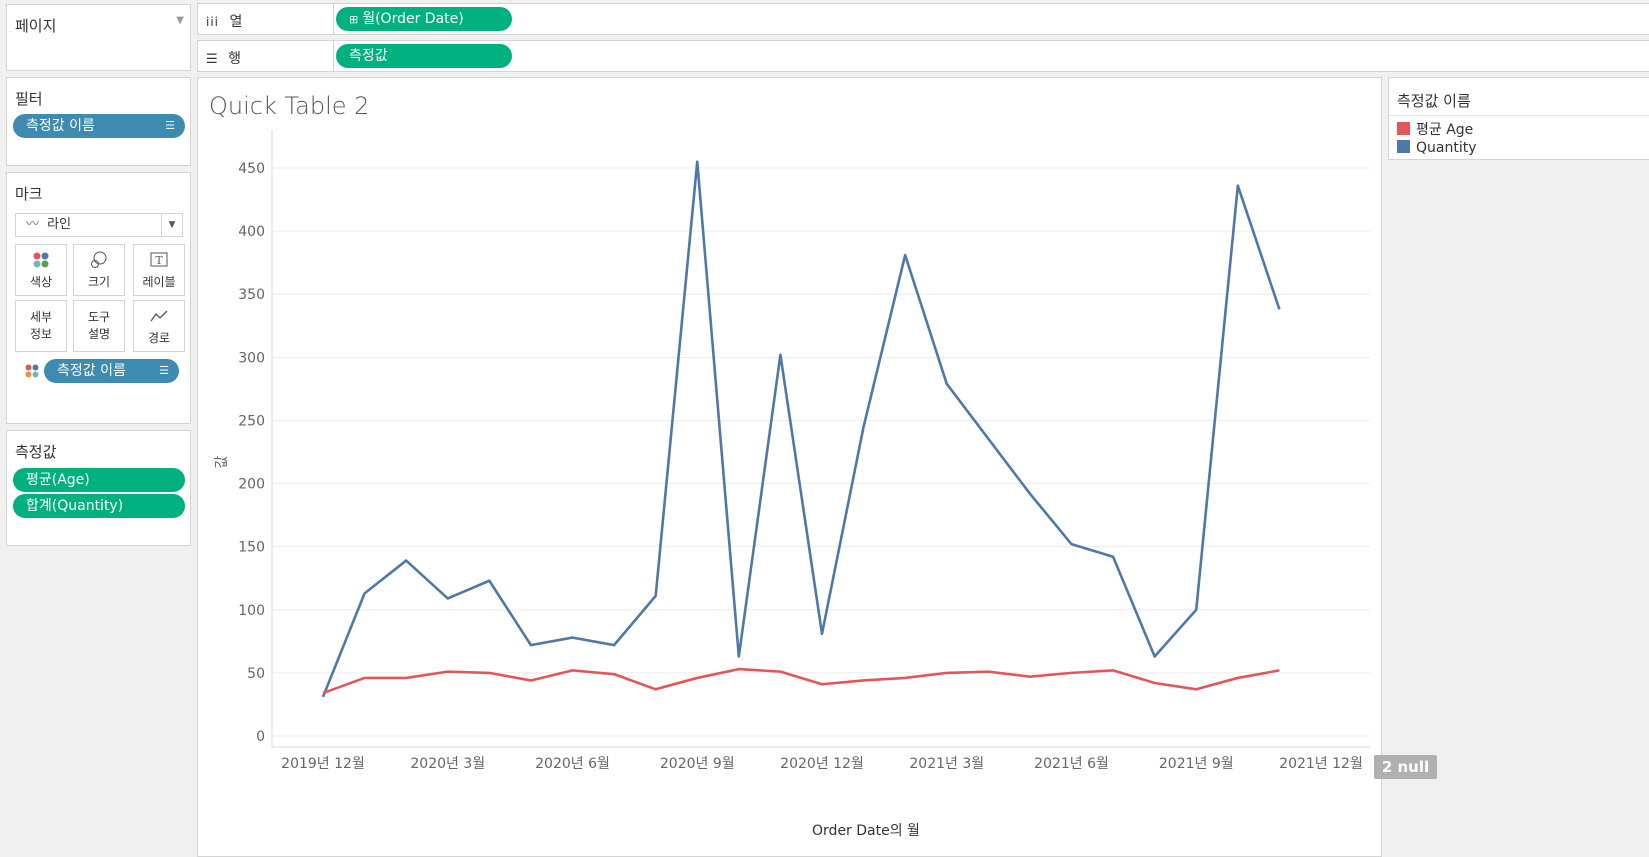 This screenshot has height=857, width=1649. What do you see at coordinates (99, 506) in the screenshot?
I see `measure-pill-sum-quantity: 합계(Quantity)` at bounding box center [99, 506].